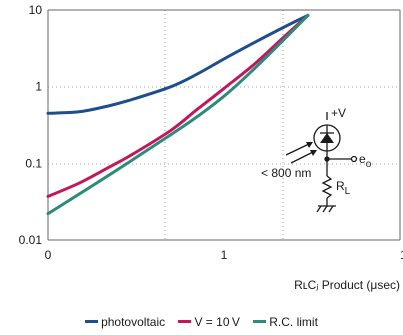  What do you see at coordinates (354, 159) in the screenshot?
I see `output-terminal` at bounding box center [354, 159].